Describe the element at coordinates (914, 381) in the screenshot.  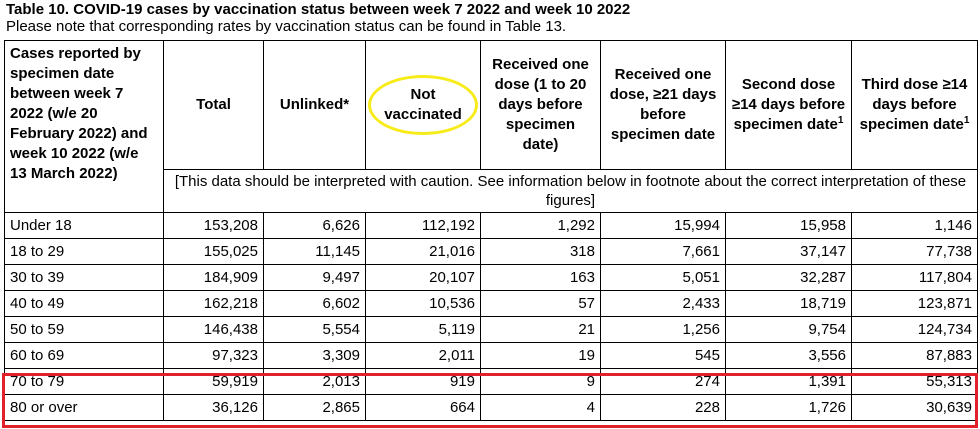
I see `third-dose-cell: 55,313` at that location.